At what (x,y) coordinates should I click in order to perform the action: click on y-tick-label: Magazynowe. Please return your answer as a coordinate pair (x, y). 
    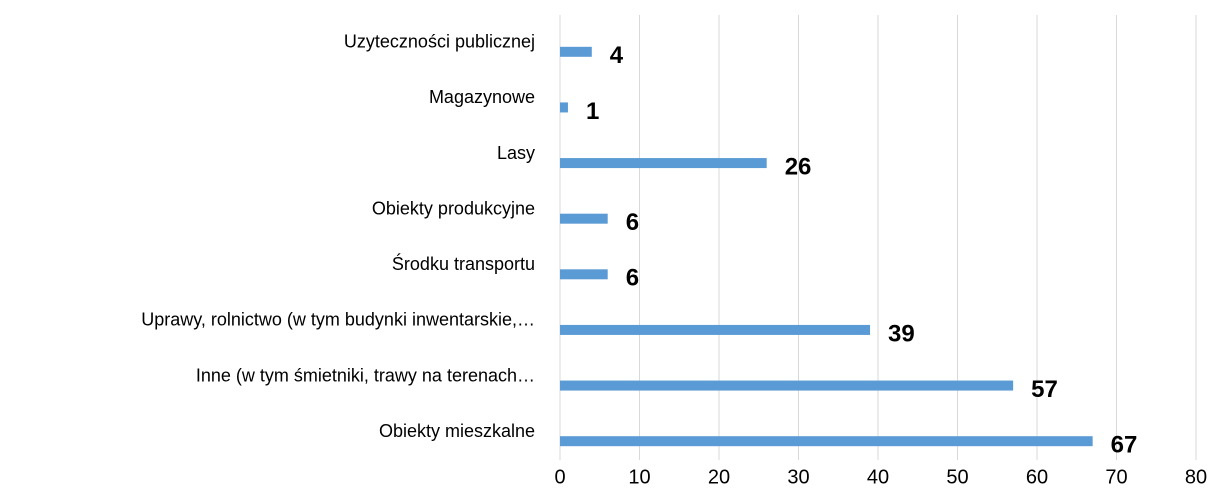
    Looking at the image, I should click on (482, 97).